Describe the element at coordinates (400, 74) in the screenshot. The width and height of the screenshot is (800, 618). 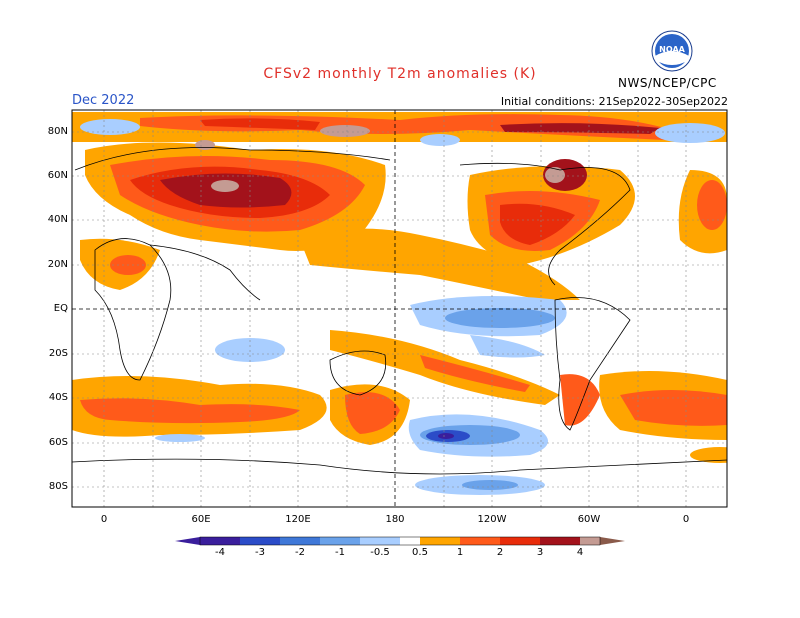
I see `map-title: CFSv2 monthly T2m anomalies (K)` at that location.